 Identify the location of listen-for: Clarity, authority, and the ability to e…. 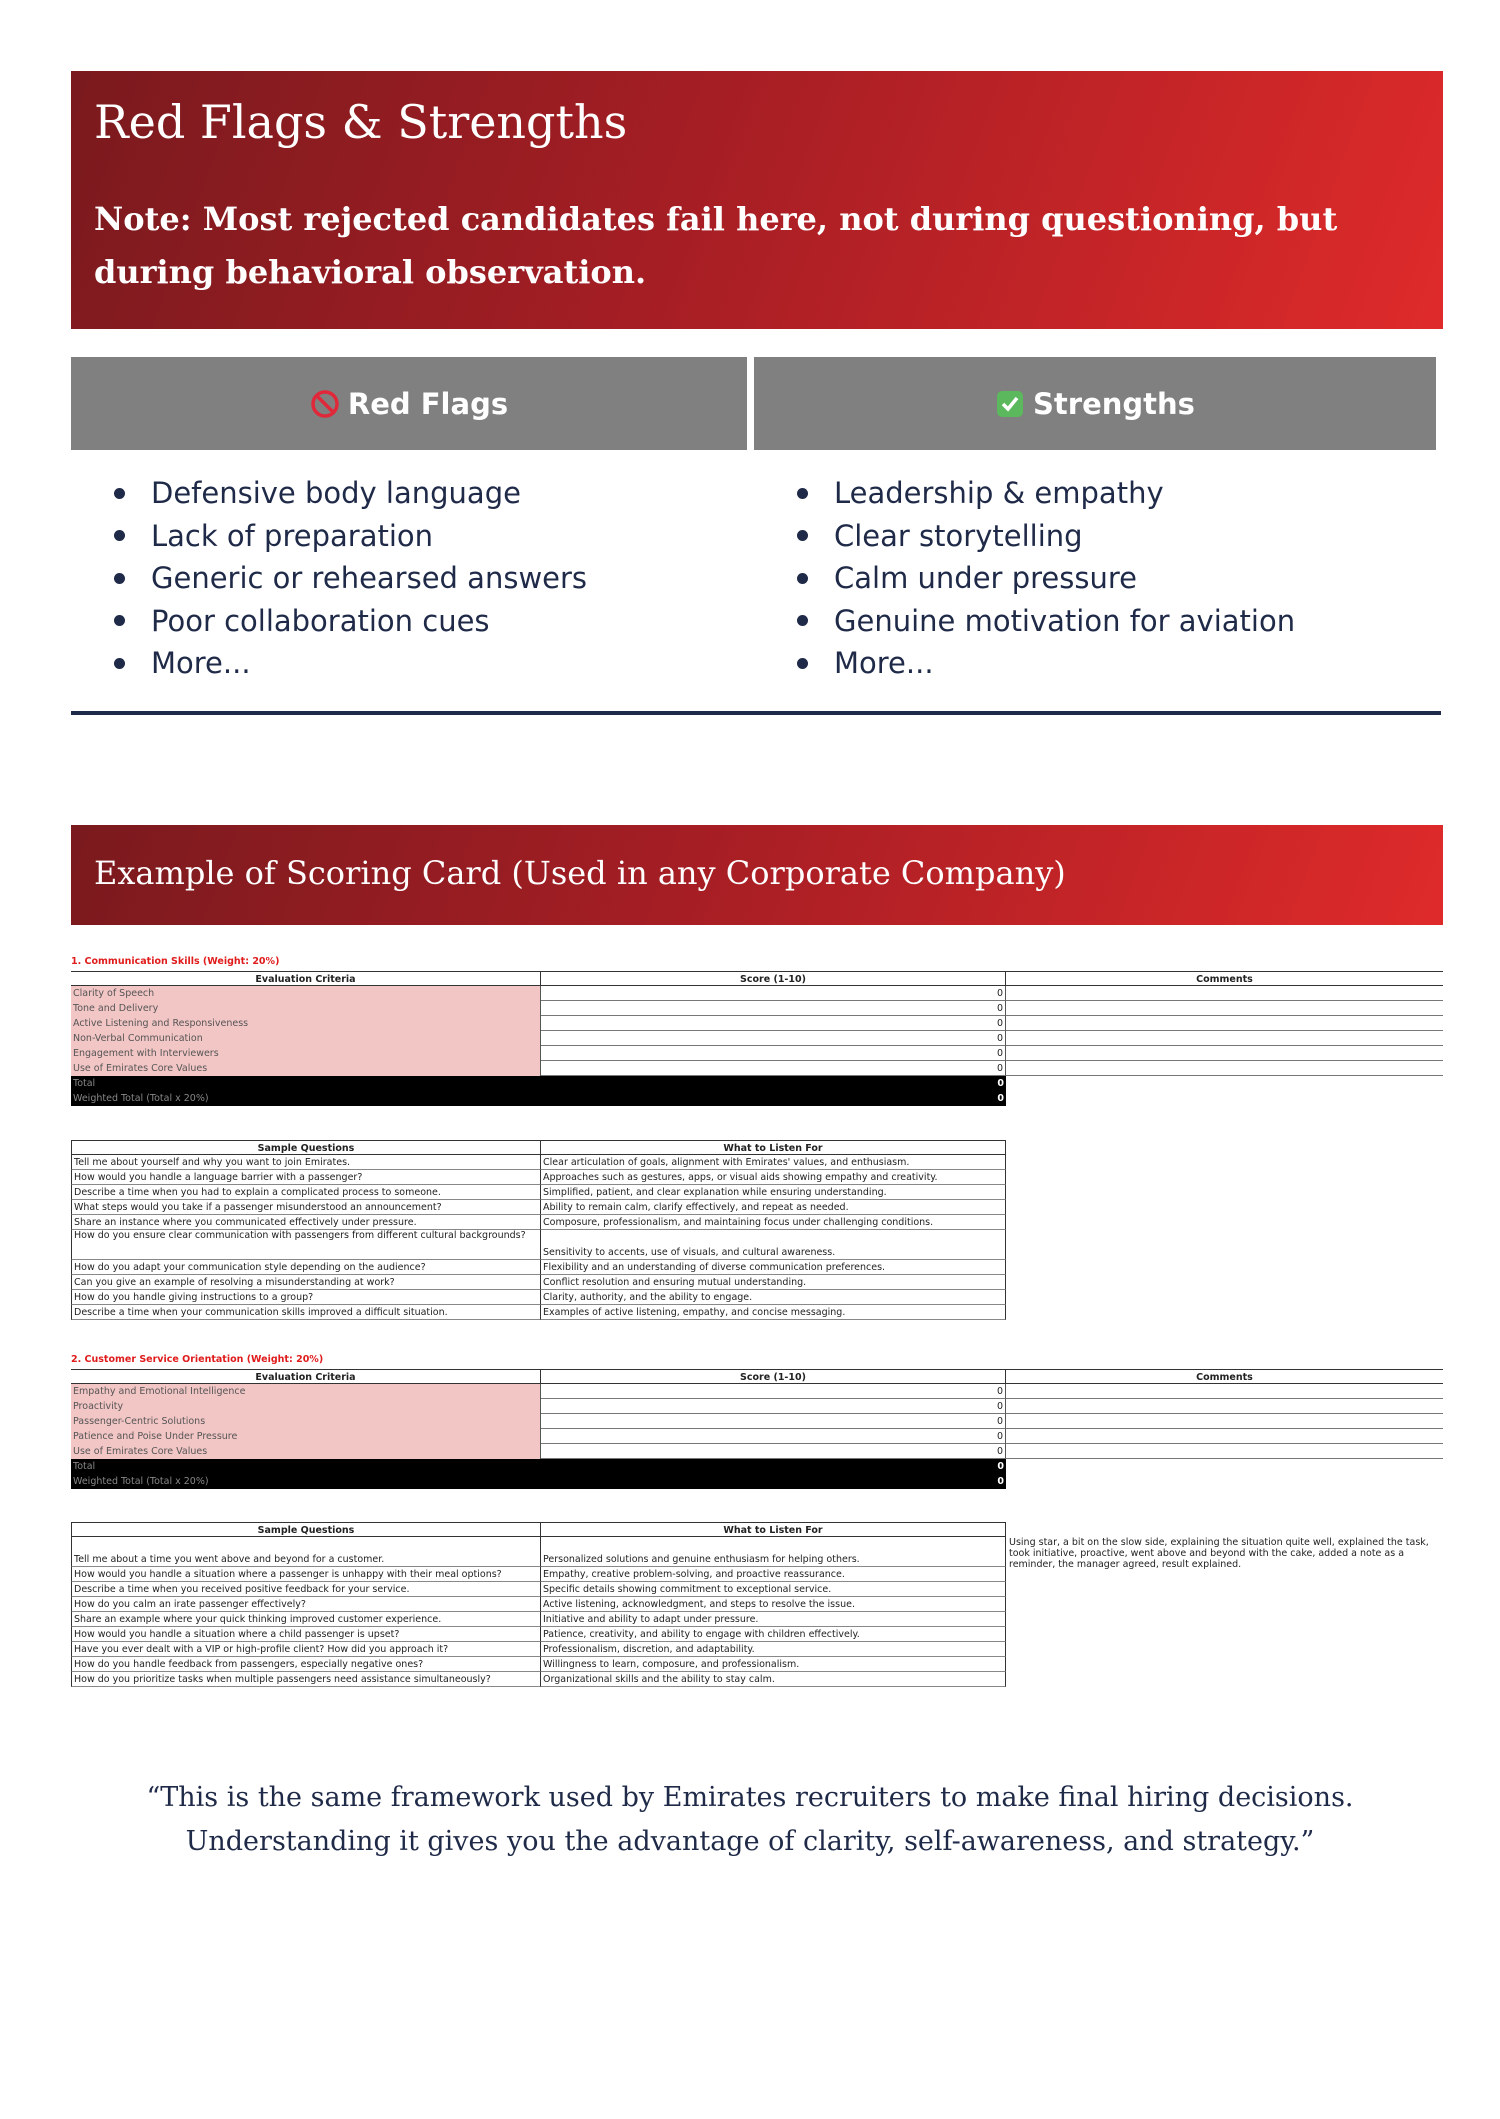
(773, 1297).